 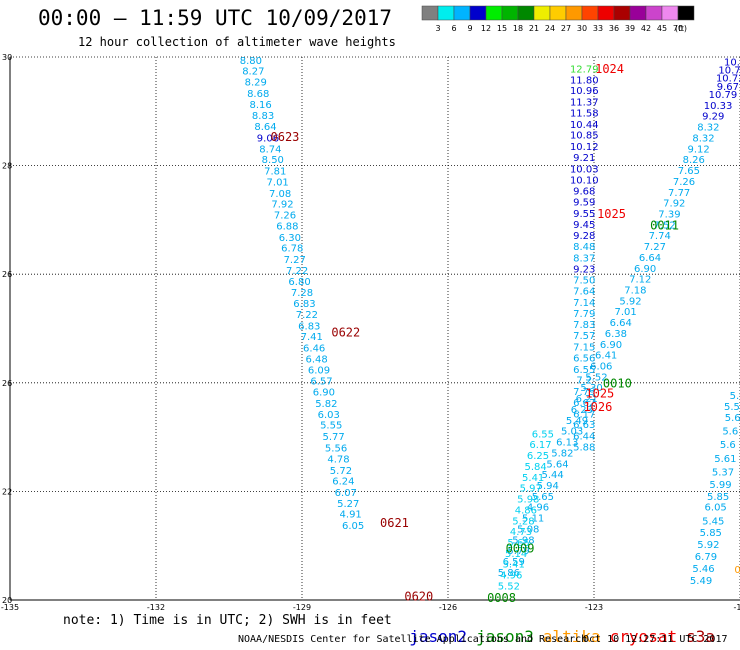 What do you see at coordinates (584, 147) in the screenshot?
I see `wave-height-label: 10.12` at bounding box center [584, 147].